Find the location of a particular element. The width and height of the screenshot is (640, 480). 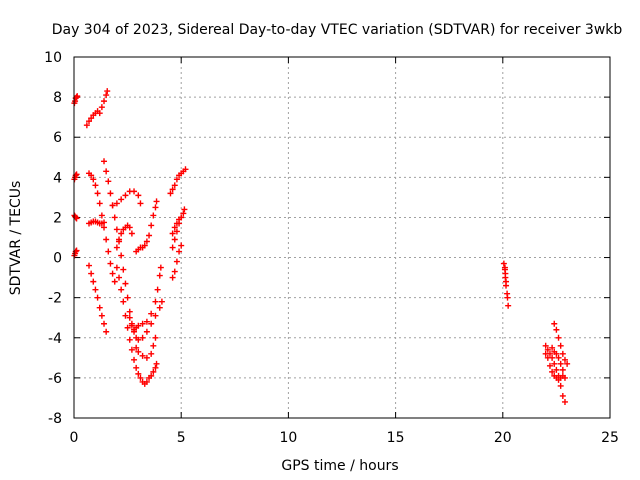

x-tick-label: 20 is located at coordinates (503, 438).